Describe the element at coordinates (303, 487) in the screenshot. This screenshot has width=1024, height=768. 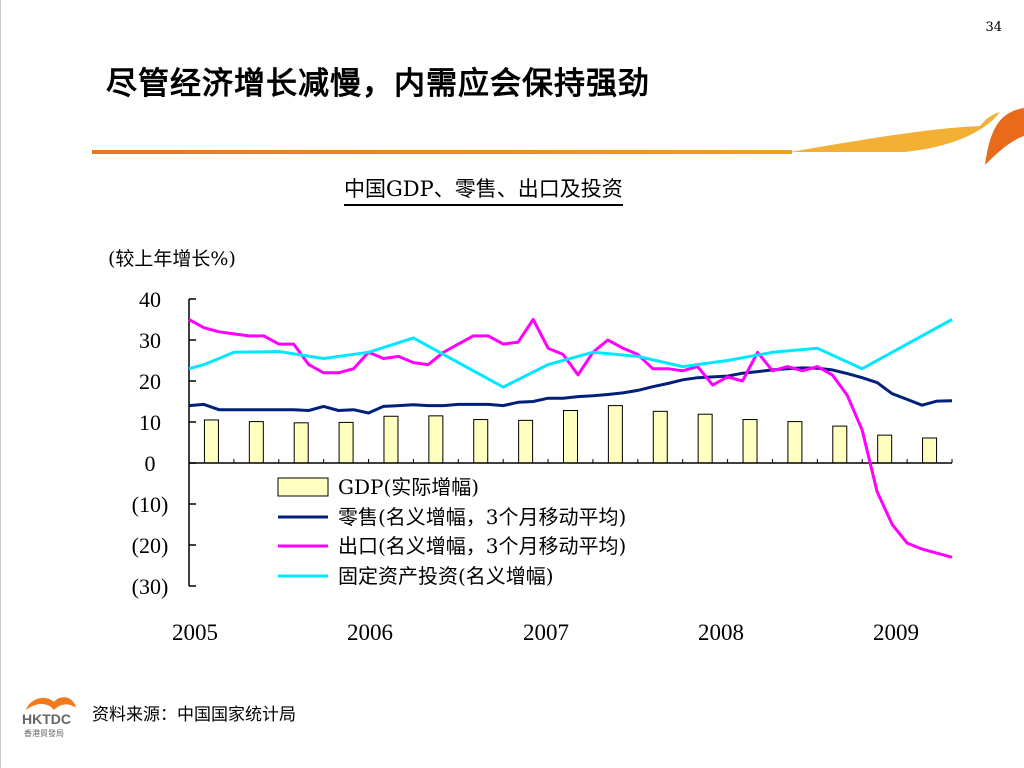
I see `legend-swatch-gdp` at that location.